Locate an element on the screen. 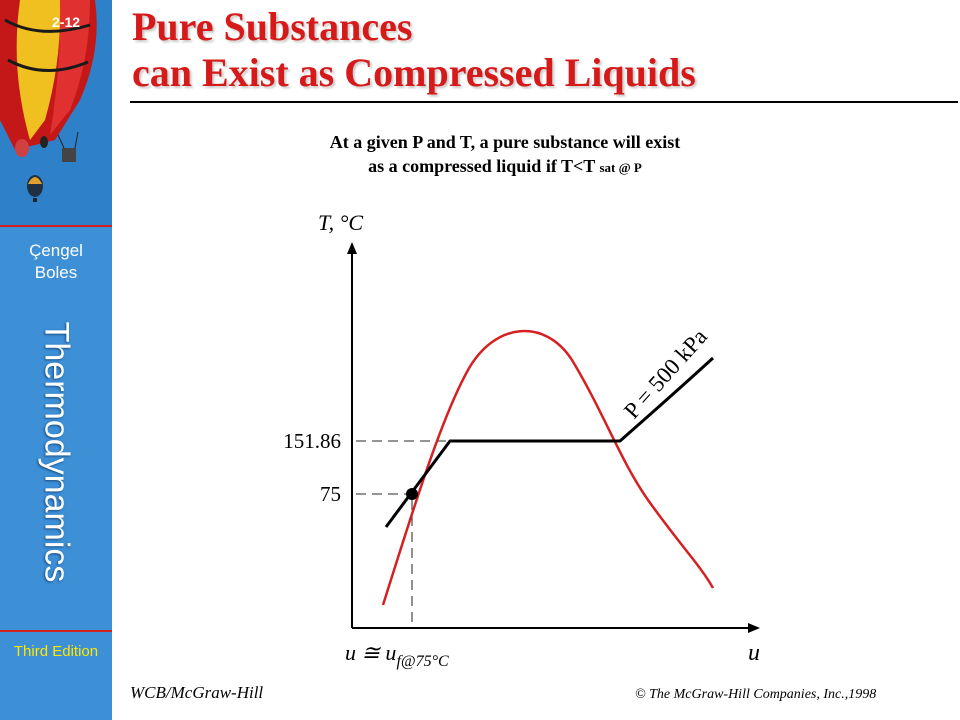 The image size is (960, 720). isobar-curve is located at coordinates (549, 442).